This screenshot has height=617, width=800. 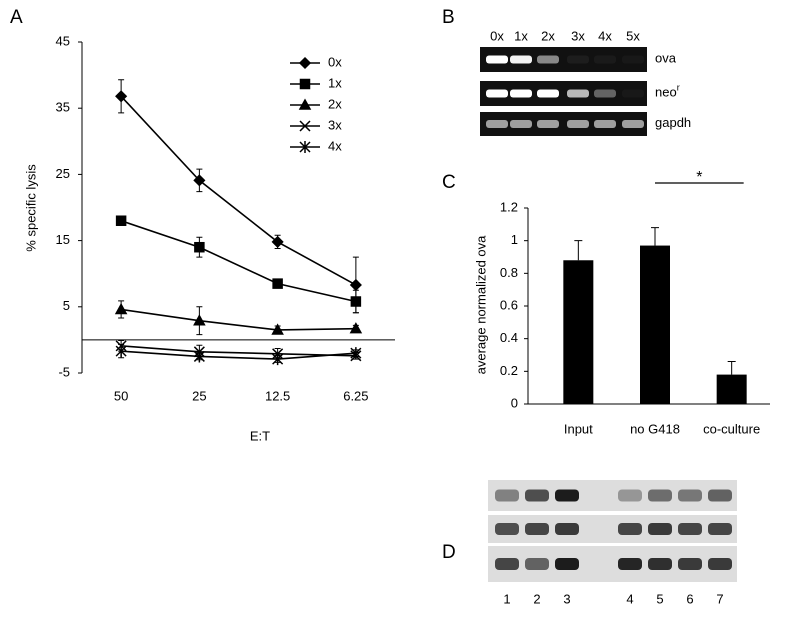 What do you see at coordinates (536, 598) in the screenshot?
I see `lane-label: 2` at bounding box center [536, 598].